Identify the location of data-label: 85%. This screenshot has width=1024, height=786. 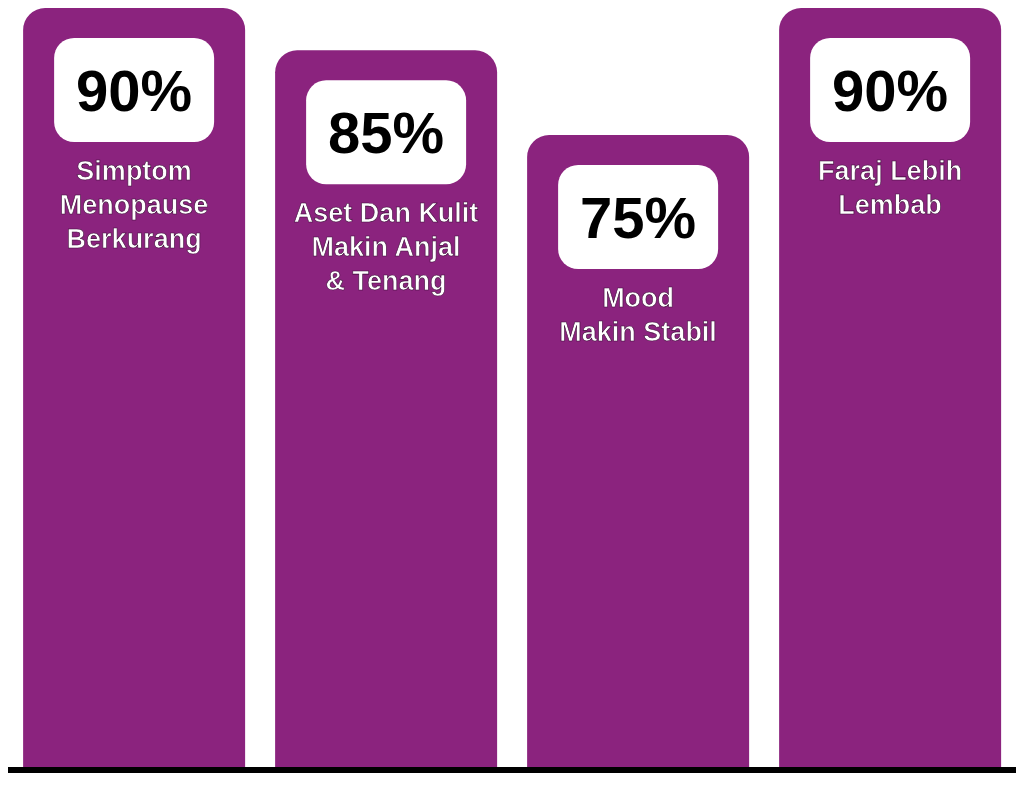
(386, 132).